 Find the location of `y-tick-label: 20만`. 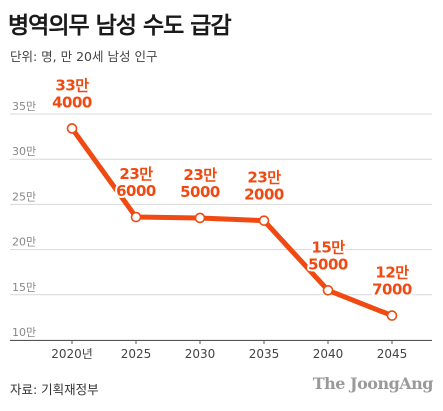

y-tick-label: 20만 is located at coordinates (24, 242).